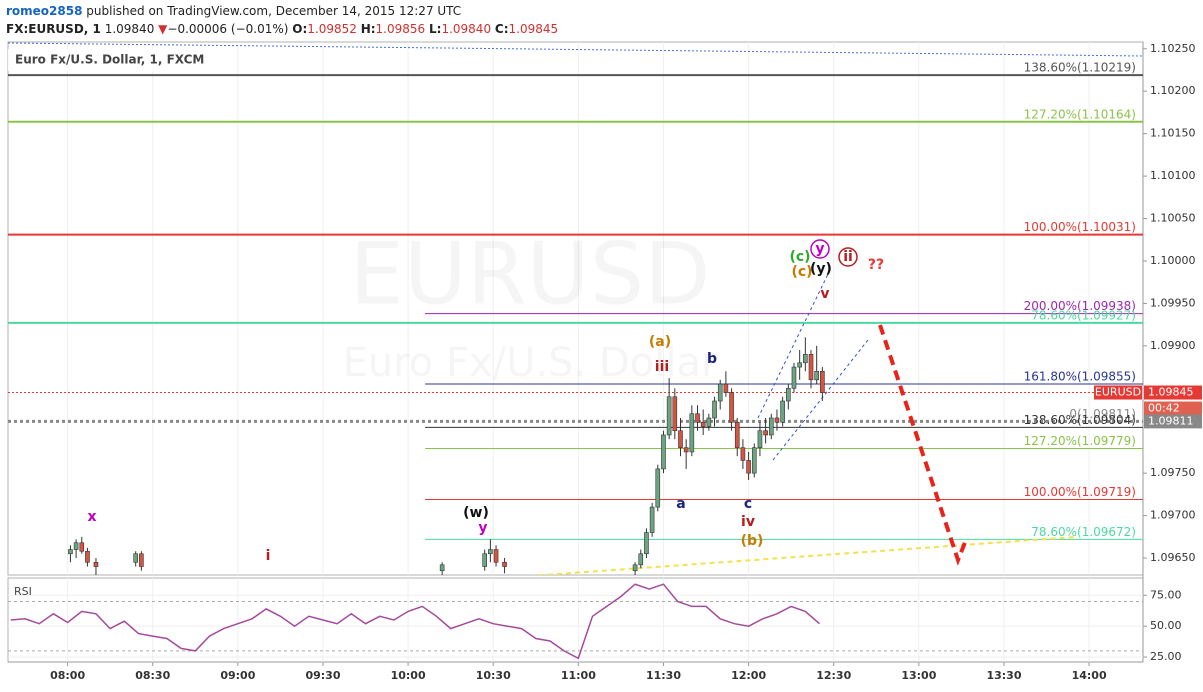  Describe the element at coordinates (575, 49) in the screenshot. I see `trend-line` at that location.